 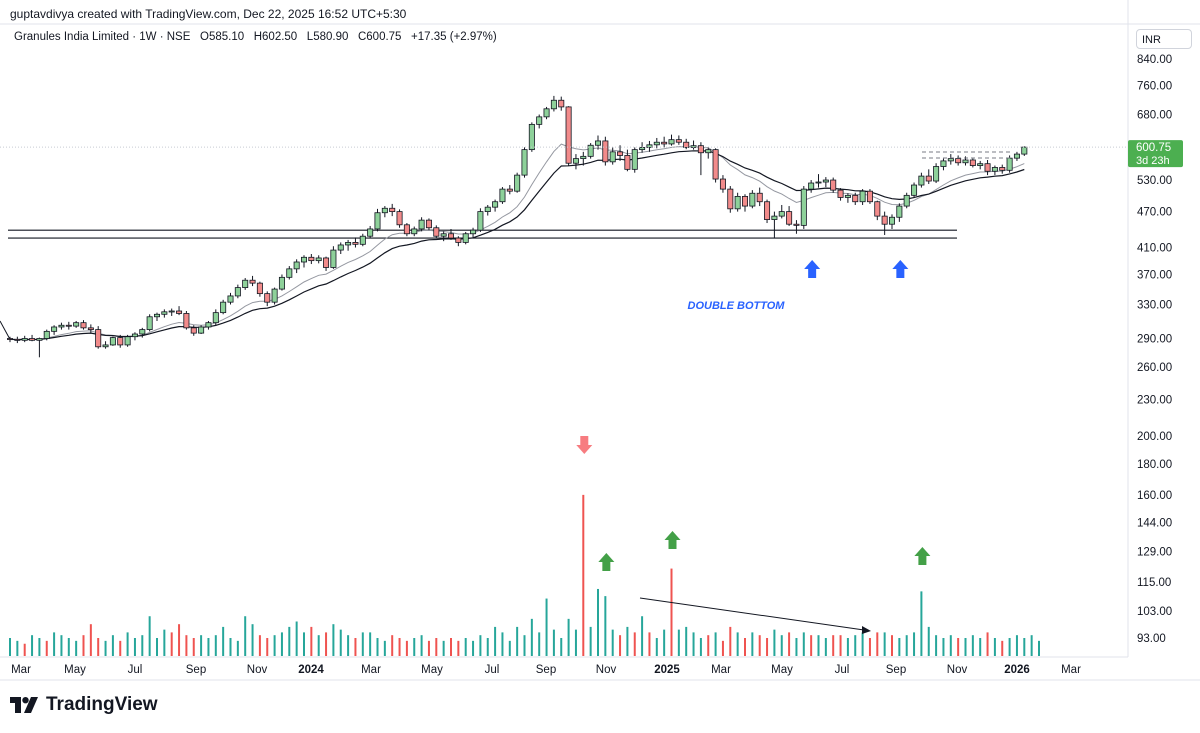 I want to click on signal-arrow-down-icon, so click(x=584, y=445).